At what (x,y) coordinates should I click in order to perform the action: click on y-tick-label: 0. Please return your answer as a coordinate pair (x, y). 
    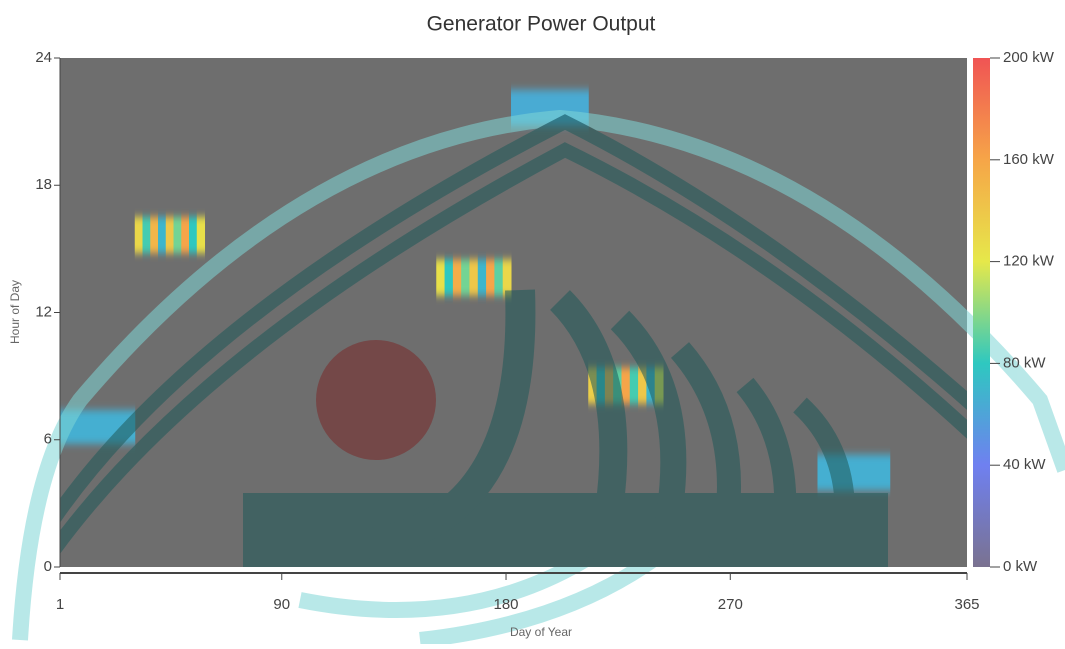
    Looking at the image, I should click on (48, 566).